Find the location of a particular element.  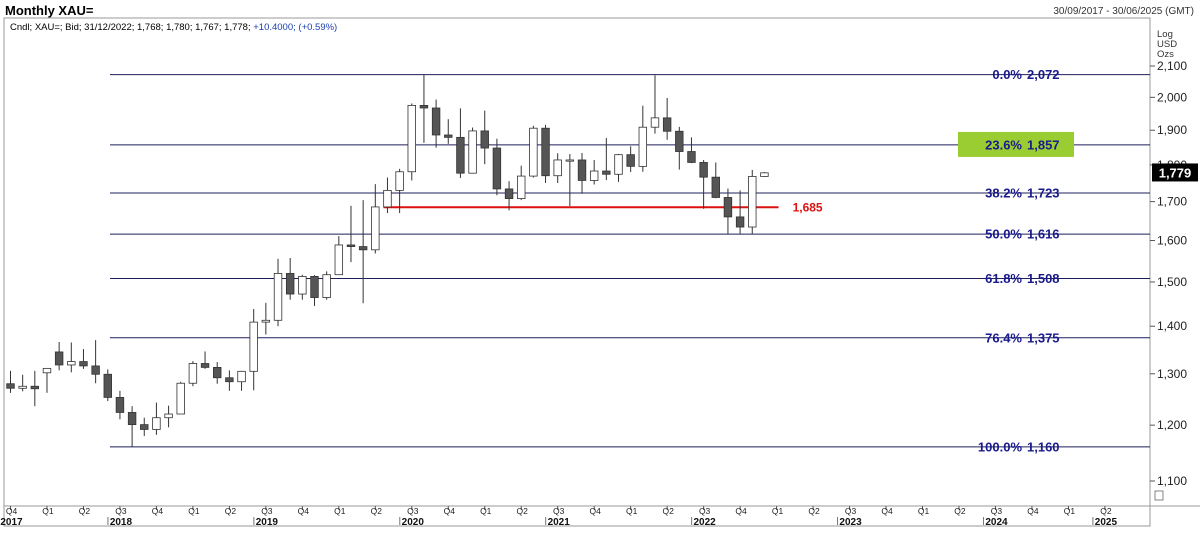

ohlc-change: +10.4000; (+0.59%) is located at coordinates (295, 27).